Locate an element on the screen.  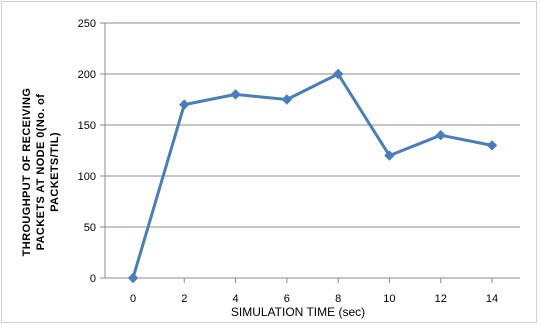
y-axis-title-line-1: THROUGHPUT OF RECEIVING is located at coordinates (27, 172).